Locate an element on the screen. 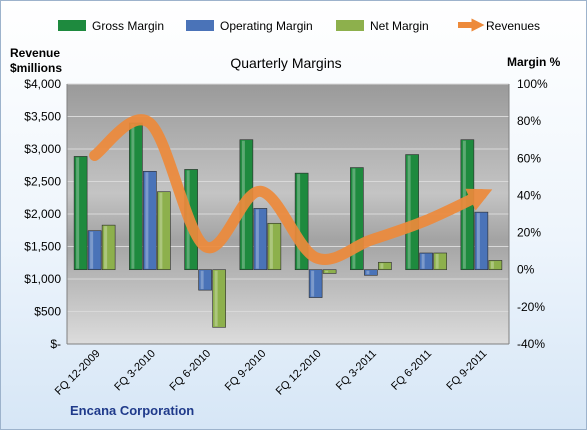  category-label: FQ 12-2009 is located at coordinates (78, 373).